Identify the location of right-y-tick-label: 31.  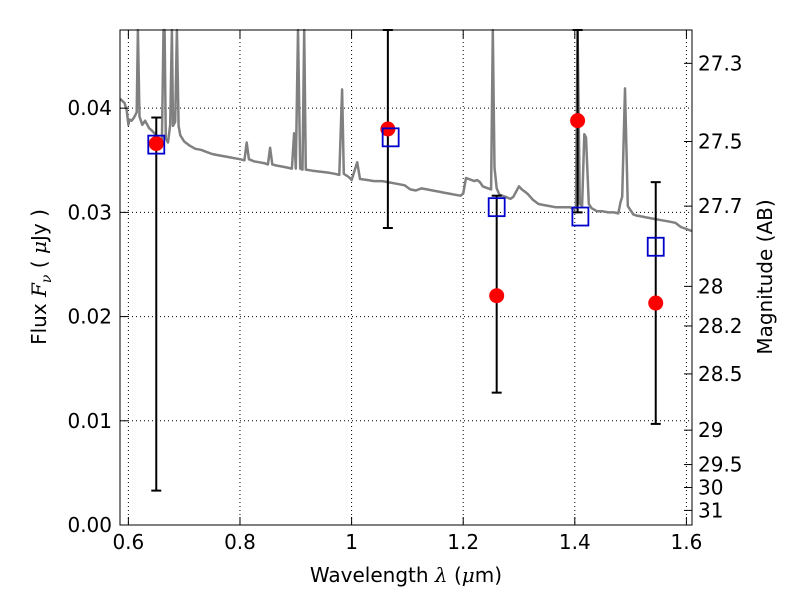
(710, 510).